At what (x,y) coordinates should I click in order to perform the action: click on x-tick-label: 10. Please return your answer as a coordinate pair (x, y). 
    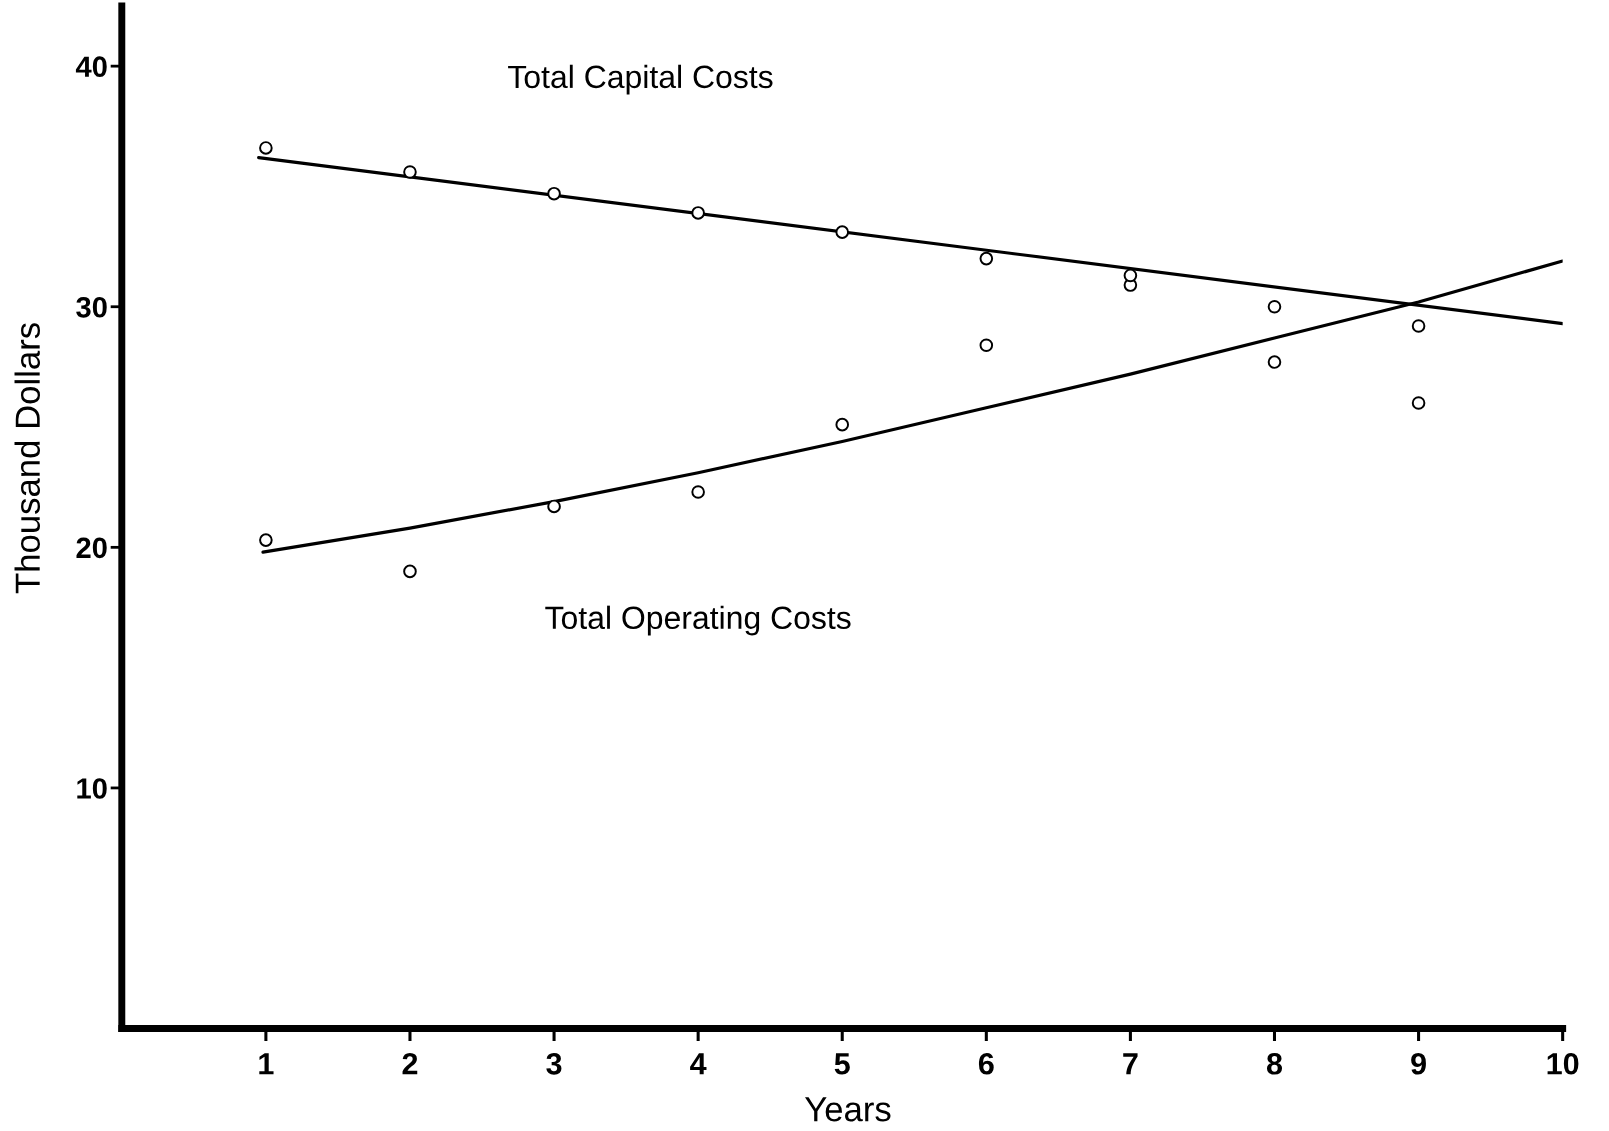
    Looking at the image, I should click on (1563, 1063).